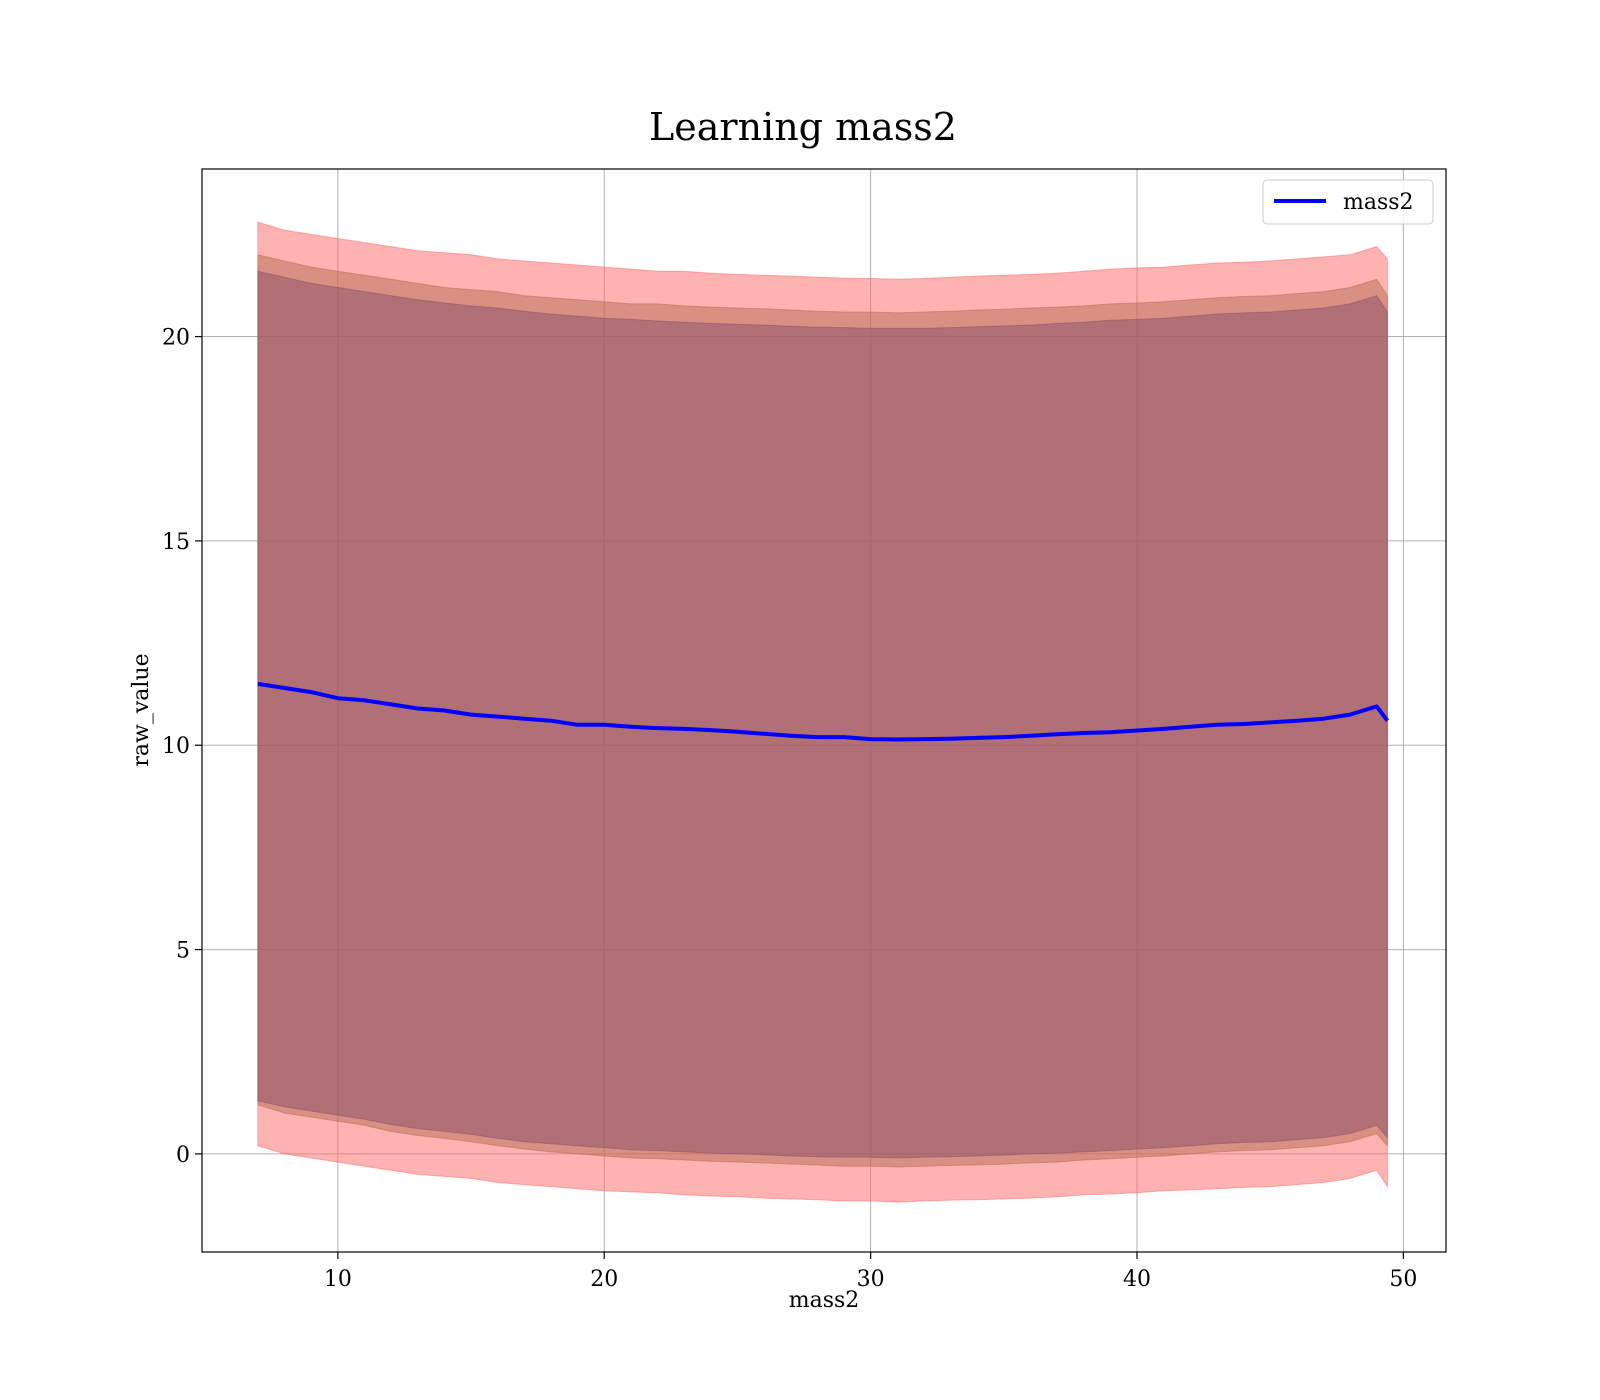 This screenshot has height=1400, width=1600. I want to click on y-axis-label: raw_value, so click(141, 709).